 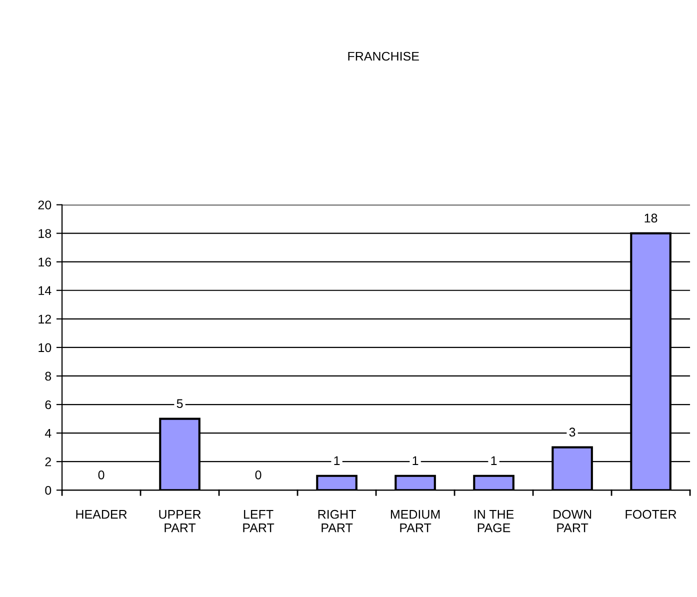 What do you see at coordinates (45, 233) in the screenshot?
I see `y-tick-label: 18` at bounding box center [45, 233].